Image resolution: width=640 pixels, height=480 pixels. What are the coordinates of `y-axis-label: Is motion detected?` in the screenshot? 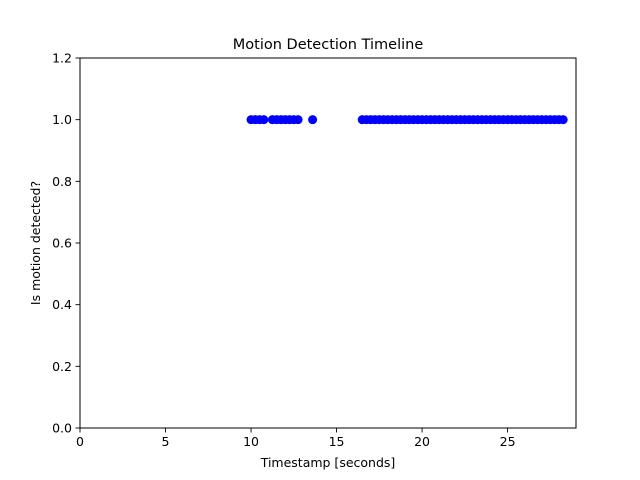 It's located at (35, 243).